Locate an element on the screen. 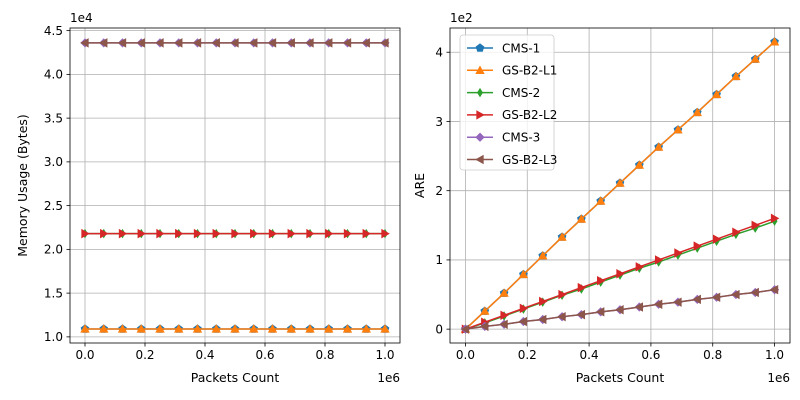 The height and width of the screenshot is (400, 800). series-gs-b2-l3 is located at coordinates (234, 43).